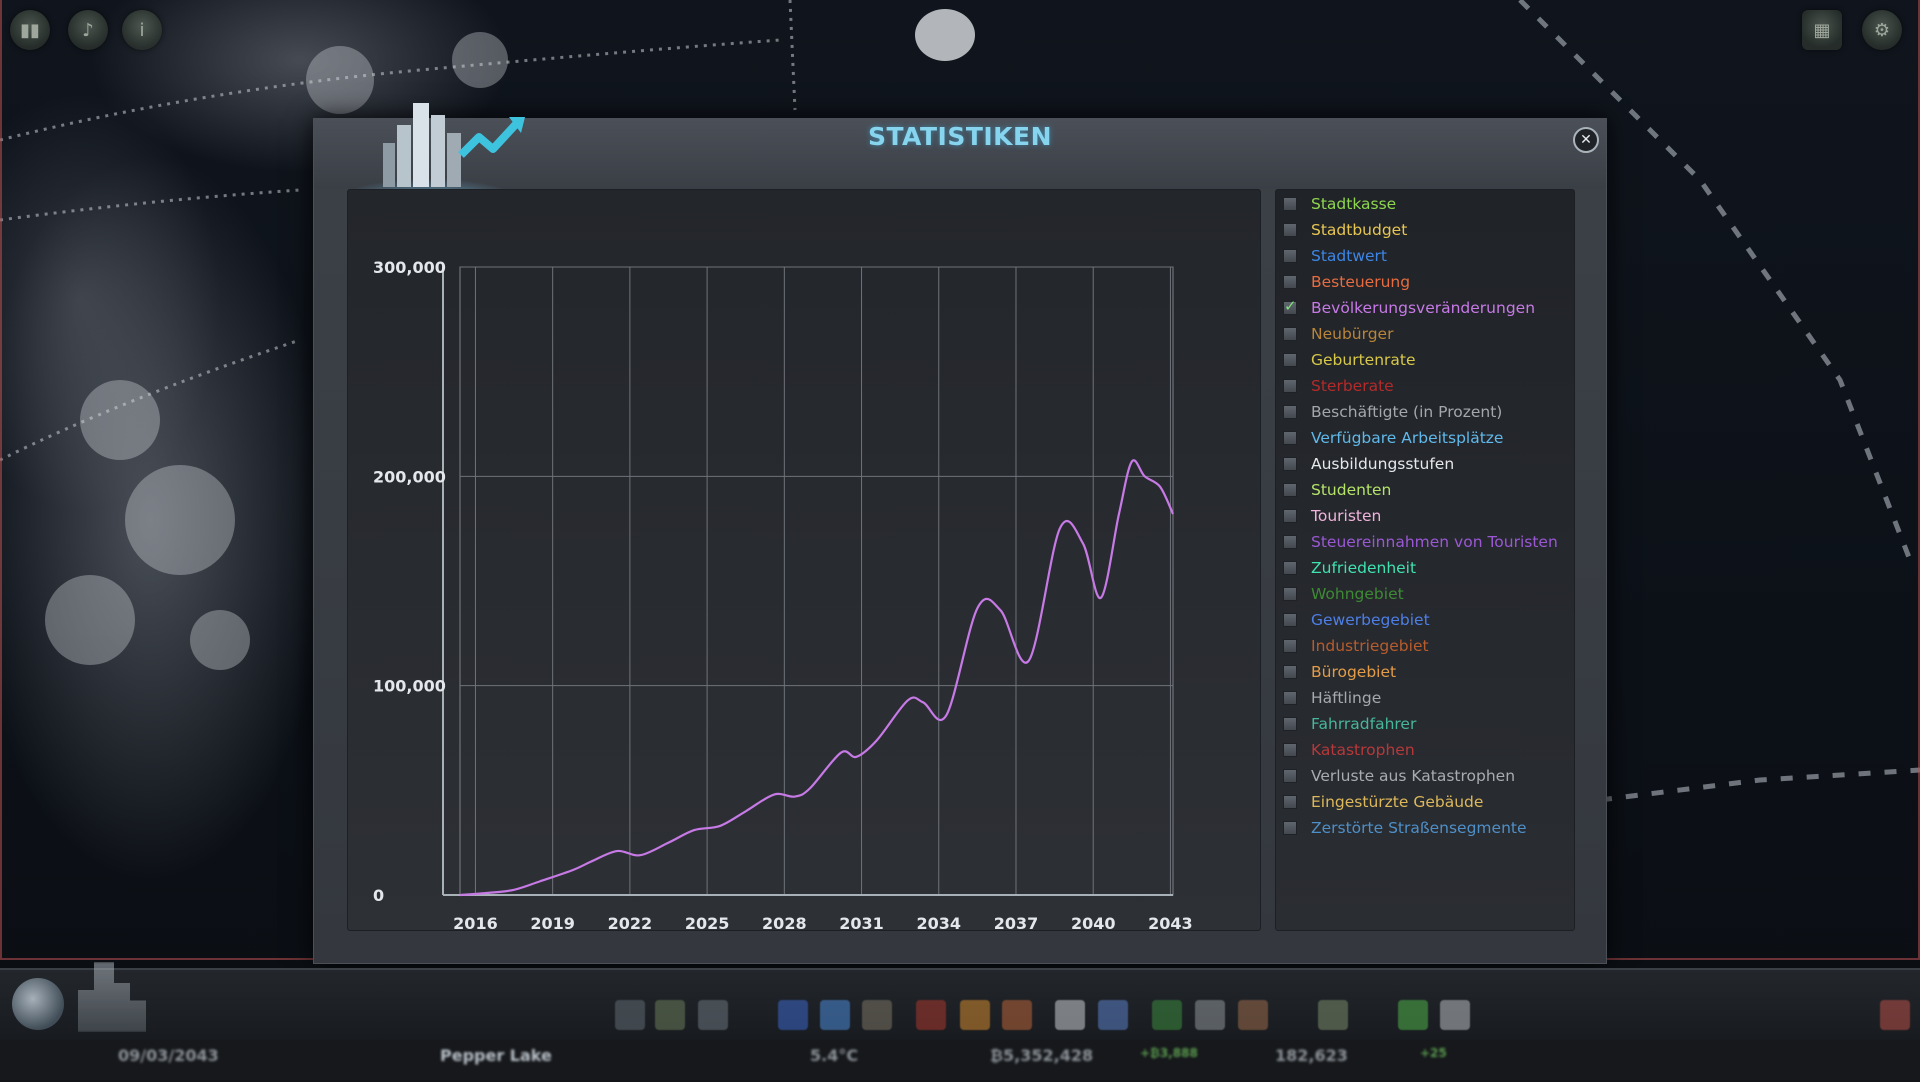  Describe the element at coordinates (1167, 1015) in the screenshot. I see `parks-icon` at that location.